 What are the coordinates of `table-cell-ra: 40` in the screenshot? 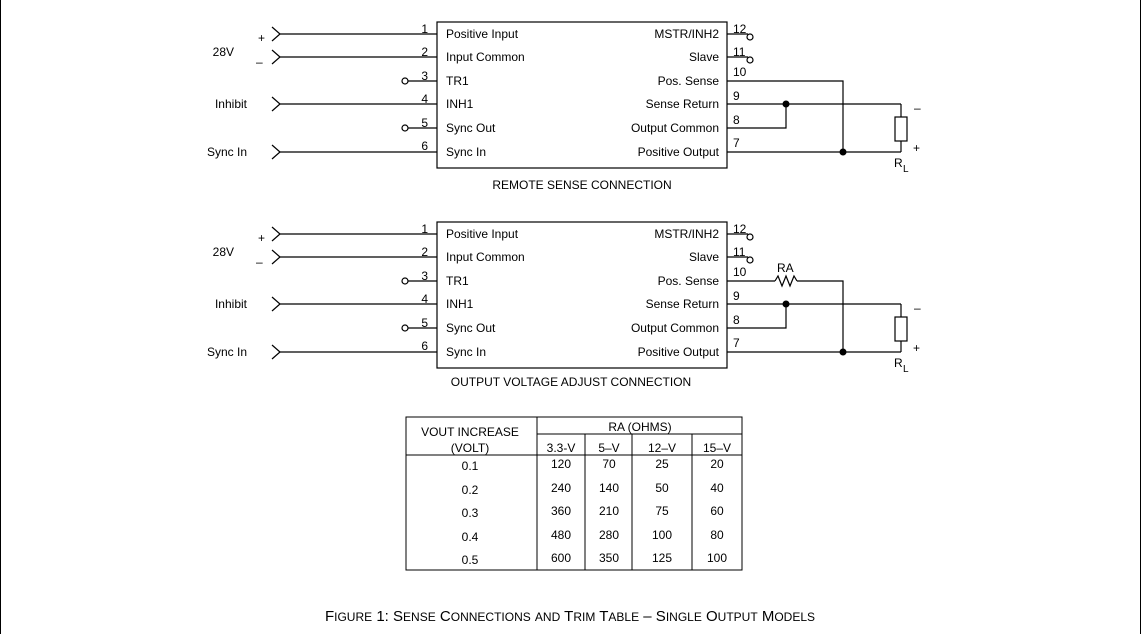 It's located at (717, 488).